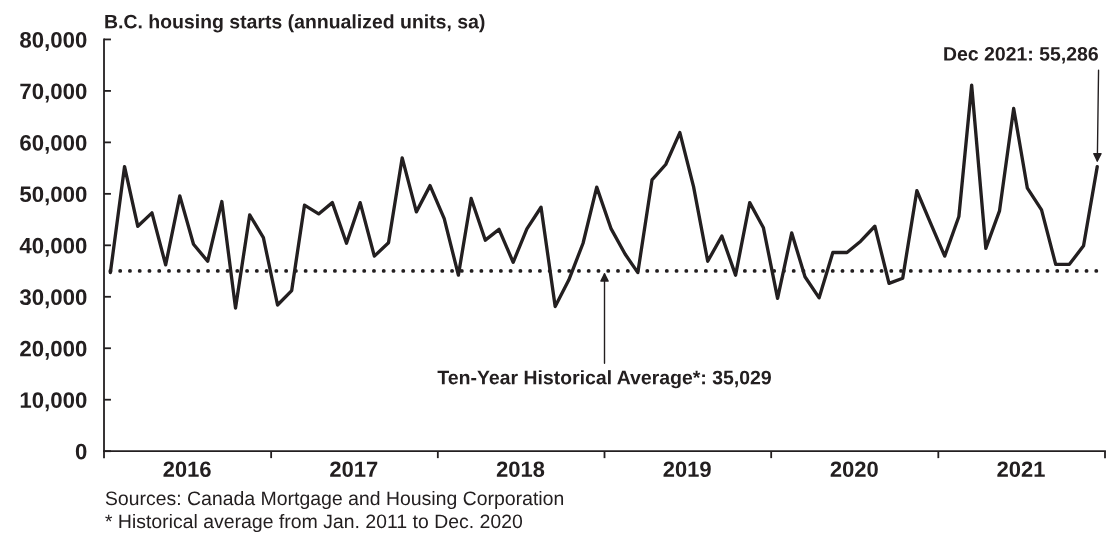  I want to click on y-tick-label: 70,000, so click(53, 93).